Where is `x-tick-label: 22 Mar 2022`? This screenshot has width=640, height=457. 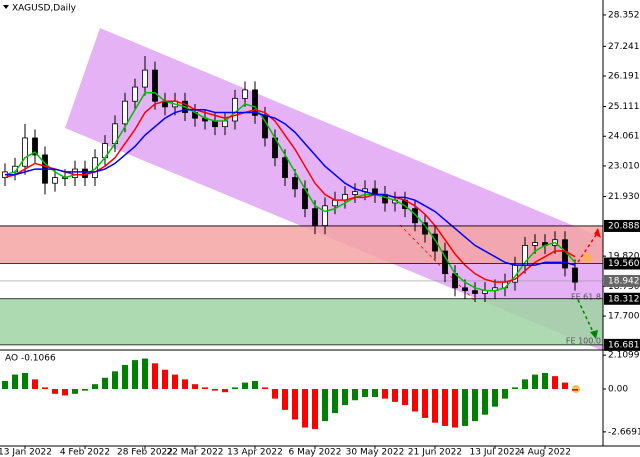 x-tick-label: 22 Mar 2022 is located at coordinates (194, 452).